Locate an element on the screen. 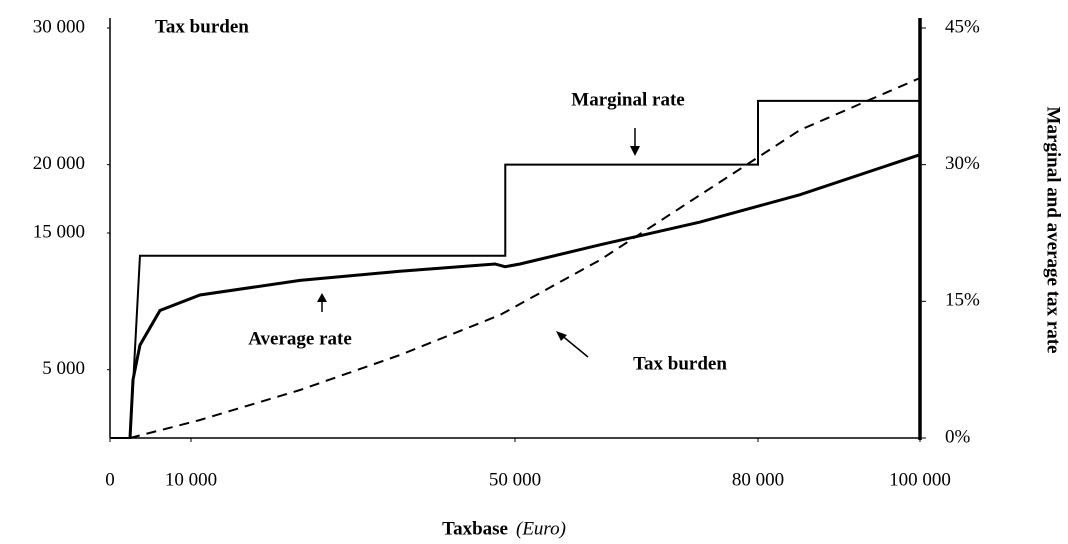 Image resolution: width=1068 pixels, height=544 pixels. series-label: Average rate is located at coordinates (300, 338).